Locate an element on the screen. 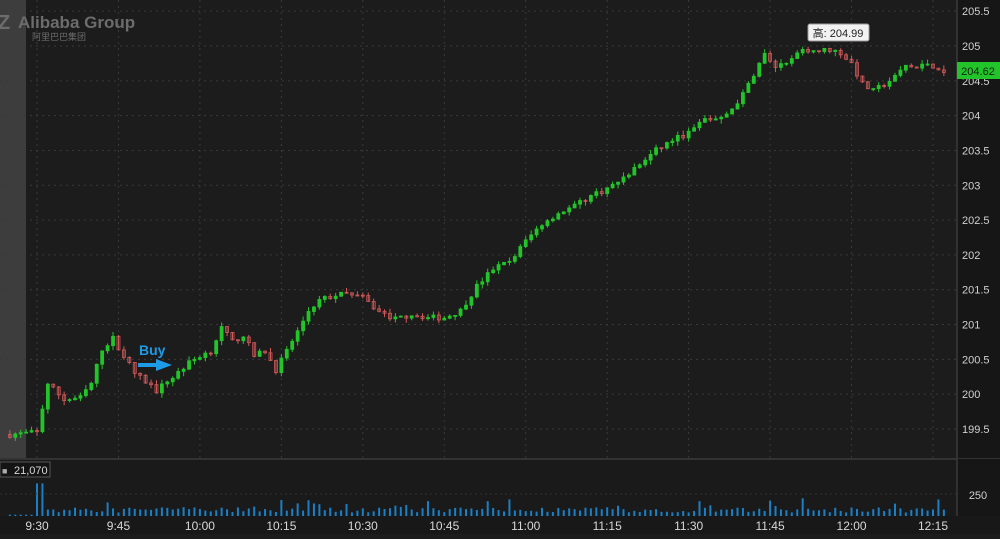 This screenshot has width=1000, height=539. time-tick-label: 11:45 is located at coordinates (770, 526).